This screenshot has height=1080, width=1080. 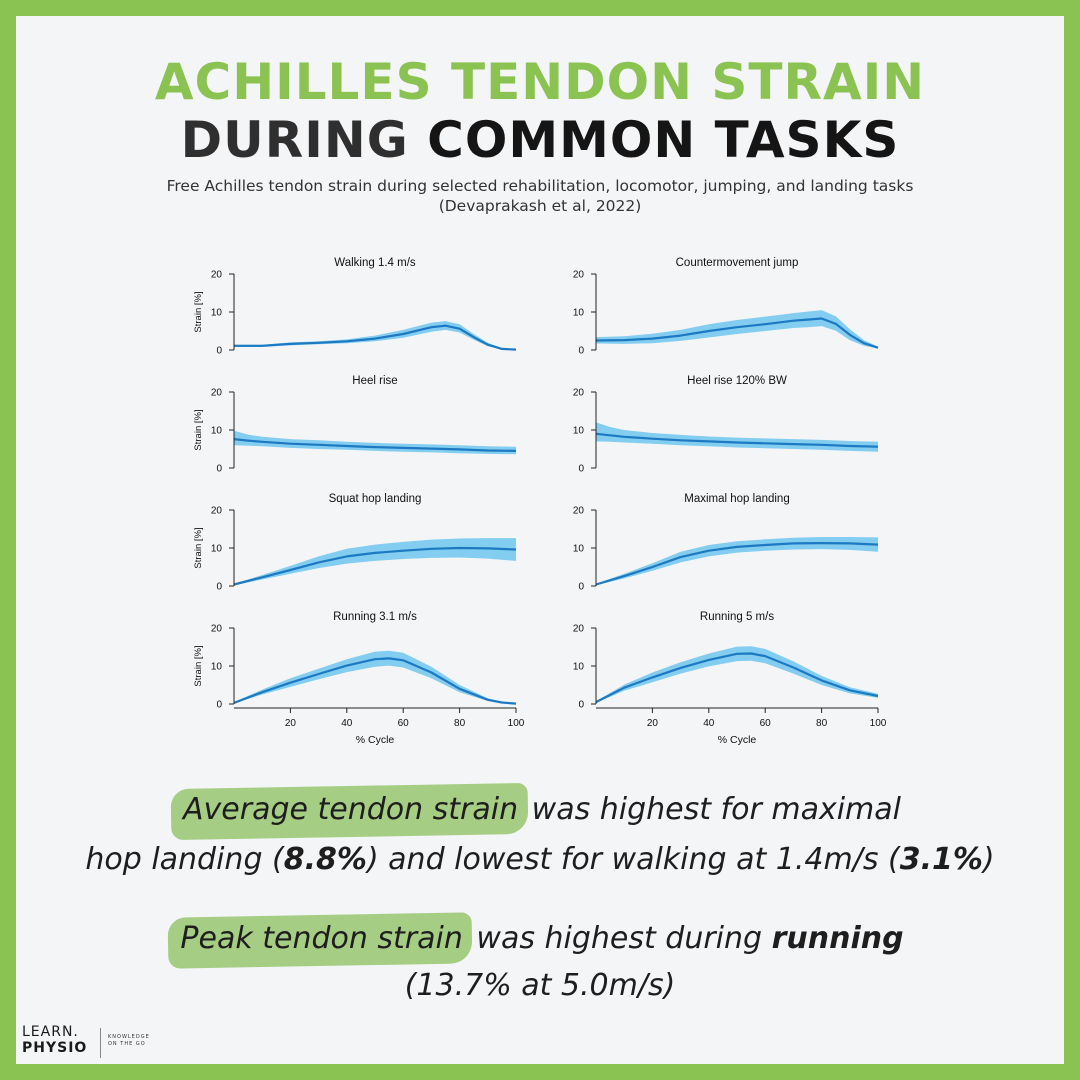 I want to click on statement-1-value-2: 3.1%, so click(x=941, y=859).